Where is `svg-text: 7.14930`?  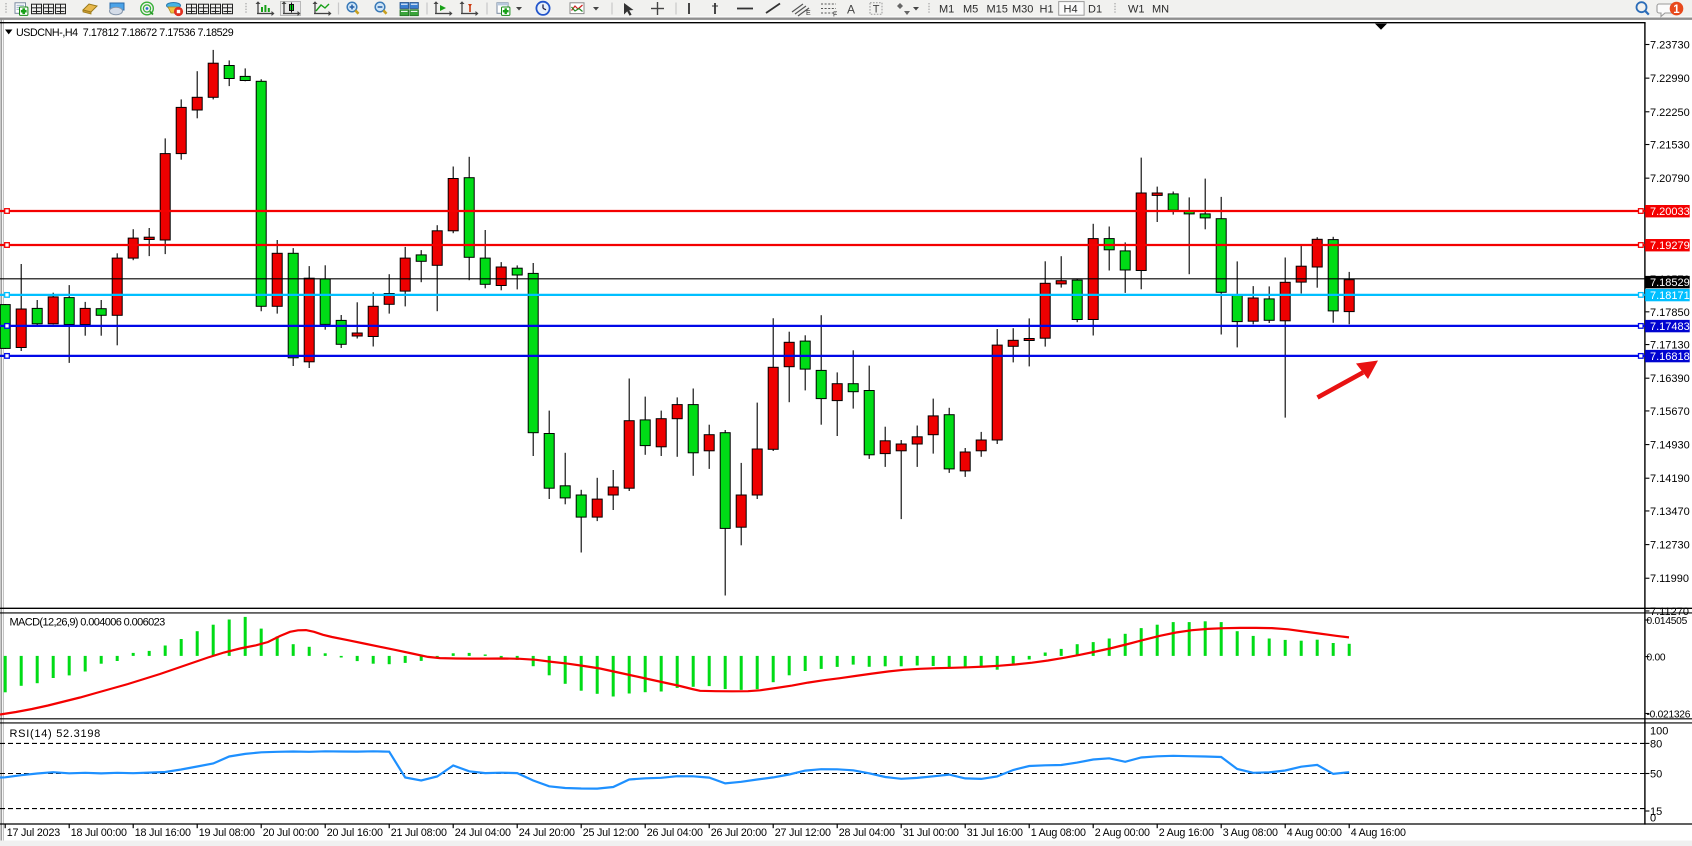 svg-text: 7.14930 is located at coordinates (1670, 446).